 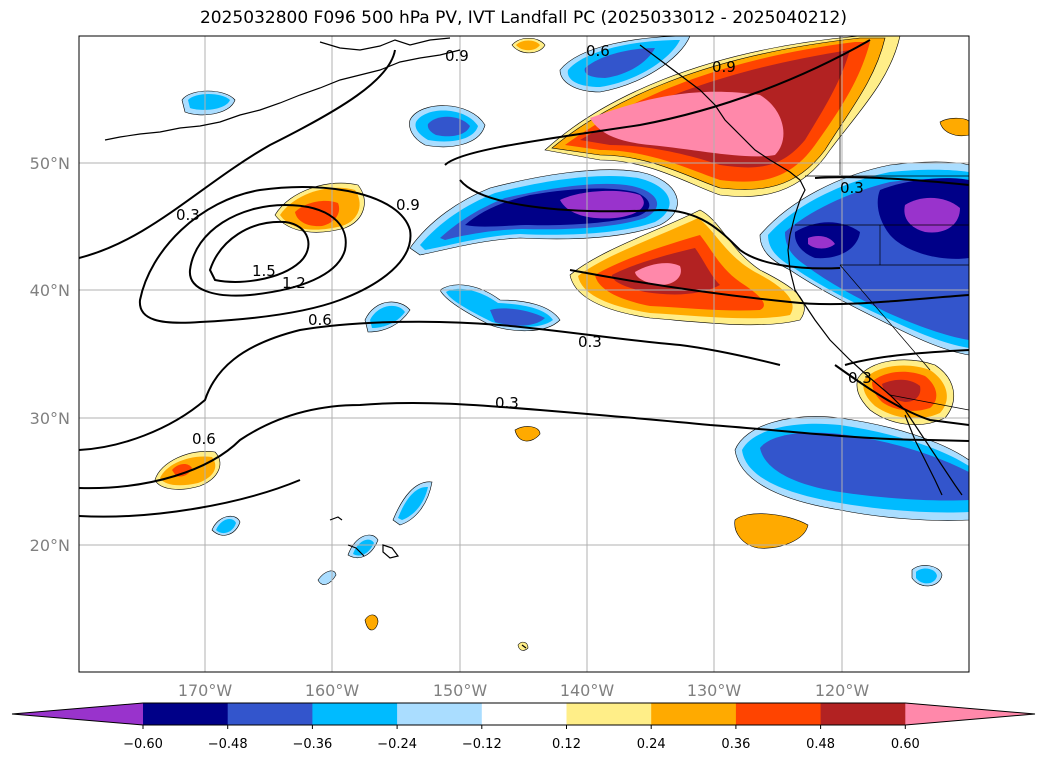 I want to click on borders, so click(x=882, y=223).